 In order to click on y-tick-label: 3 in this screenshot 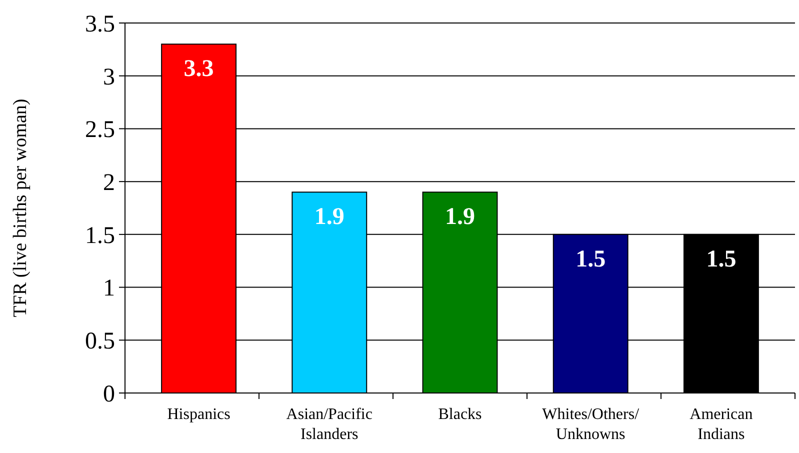, I will do `click(109, 77)`.